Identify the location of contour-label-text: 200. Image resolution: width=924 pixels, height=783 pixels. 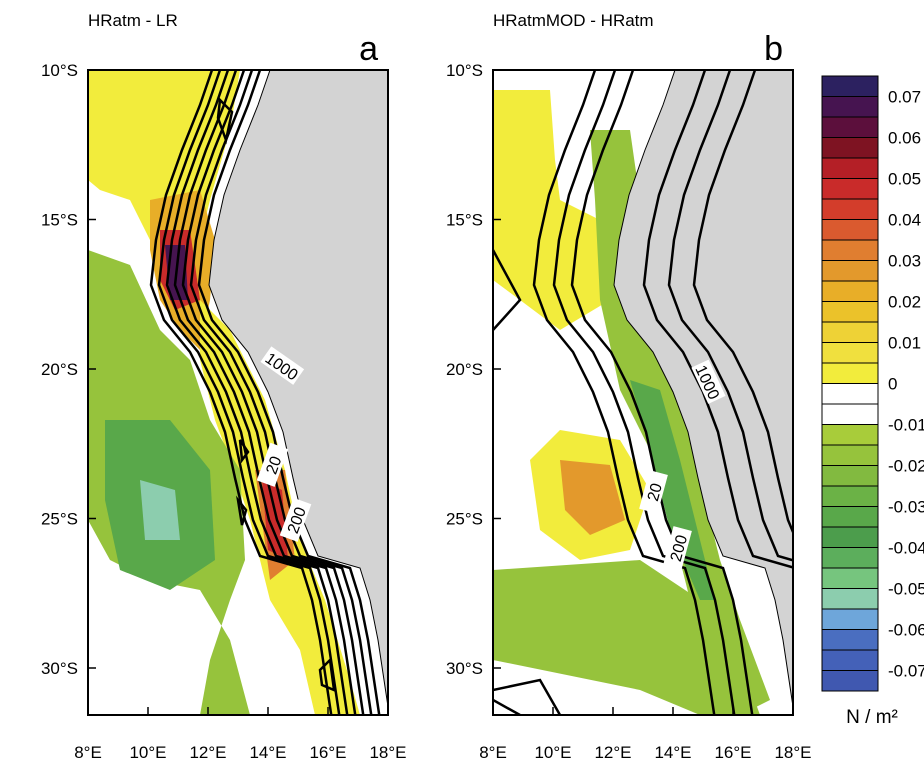
(679, 548).